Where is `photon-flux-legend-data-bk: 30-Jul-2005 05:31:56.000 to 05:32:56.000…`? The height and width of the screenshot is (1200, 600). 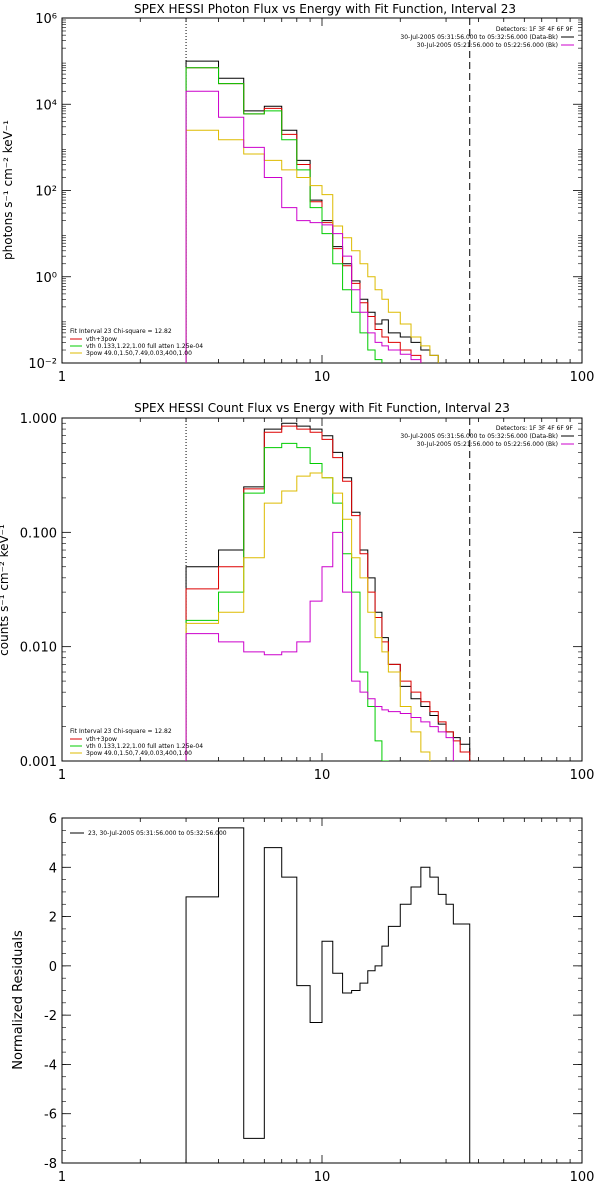
photon-flux-legend-data-bk: 30-Jul-2005 05:31:56.000 to 05:32:56.000… is located at coordinates (479, 37).